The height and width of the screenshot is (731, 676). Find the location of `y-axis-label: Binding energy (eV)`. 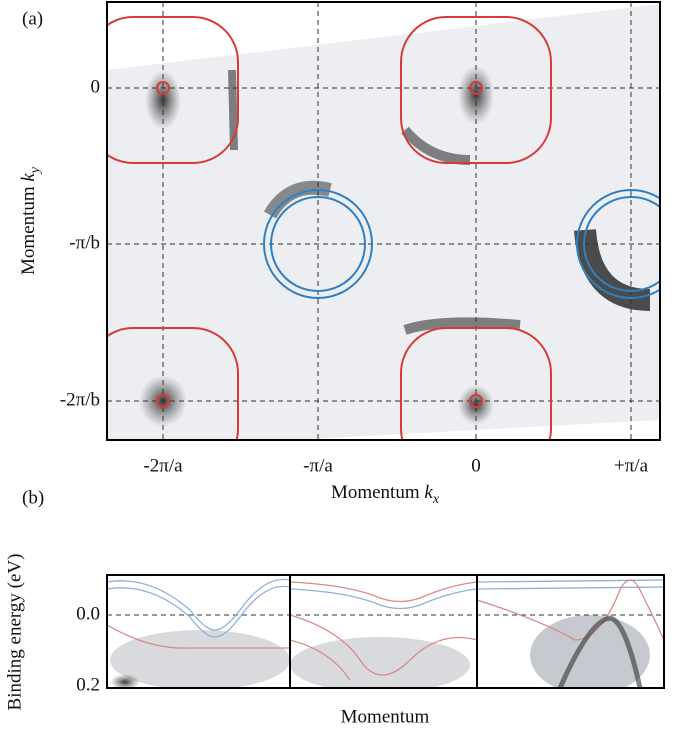

y-axis-label: Binding energy (eV) is located at coordinates (14, 632).